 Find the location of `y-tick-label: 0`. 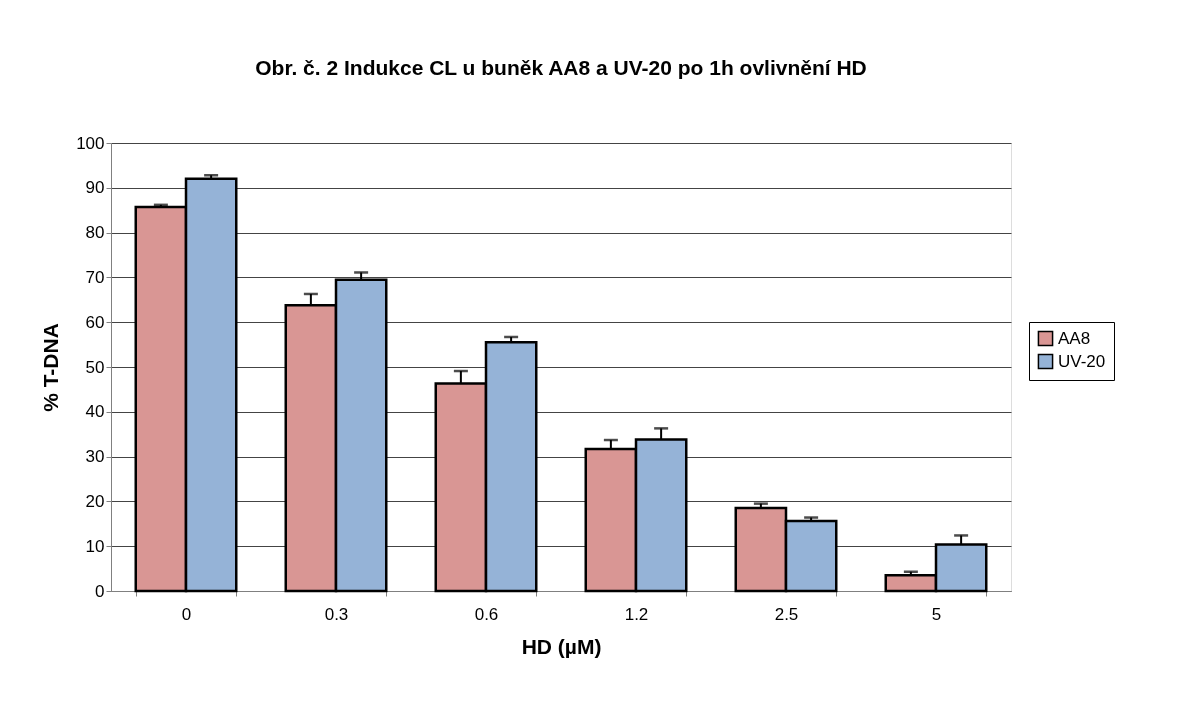

y-tick-label: 0 is located at coordinates (100, 591).